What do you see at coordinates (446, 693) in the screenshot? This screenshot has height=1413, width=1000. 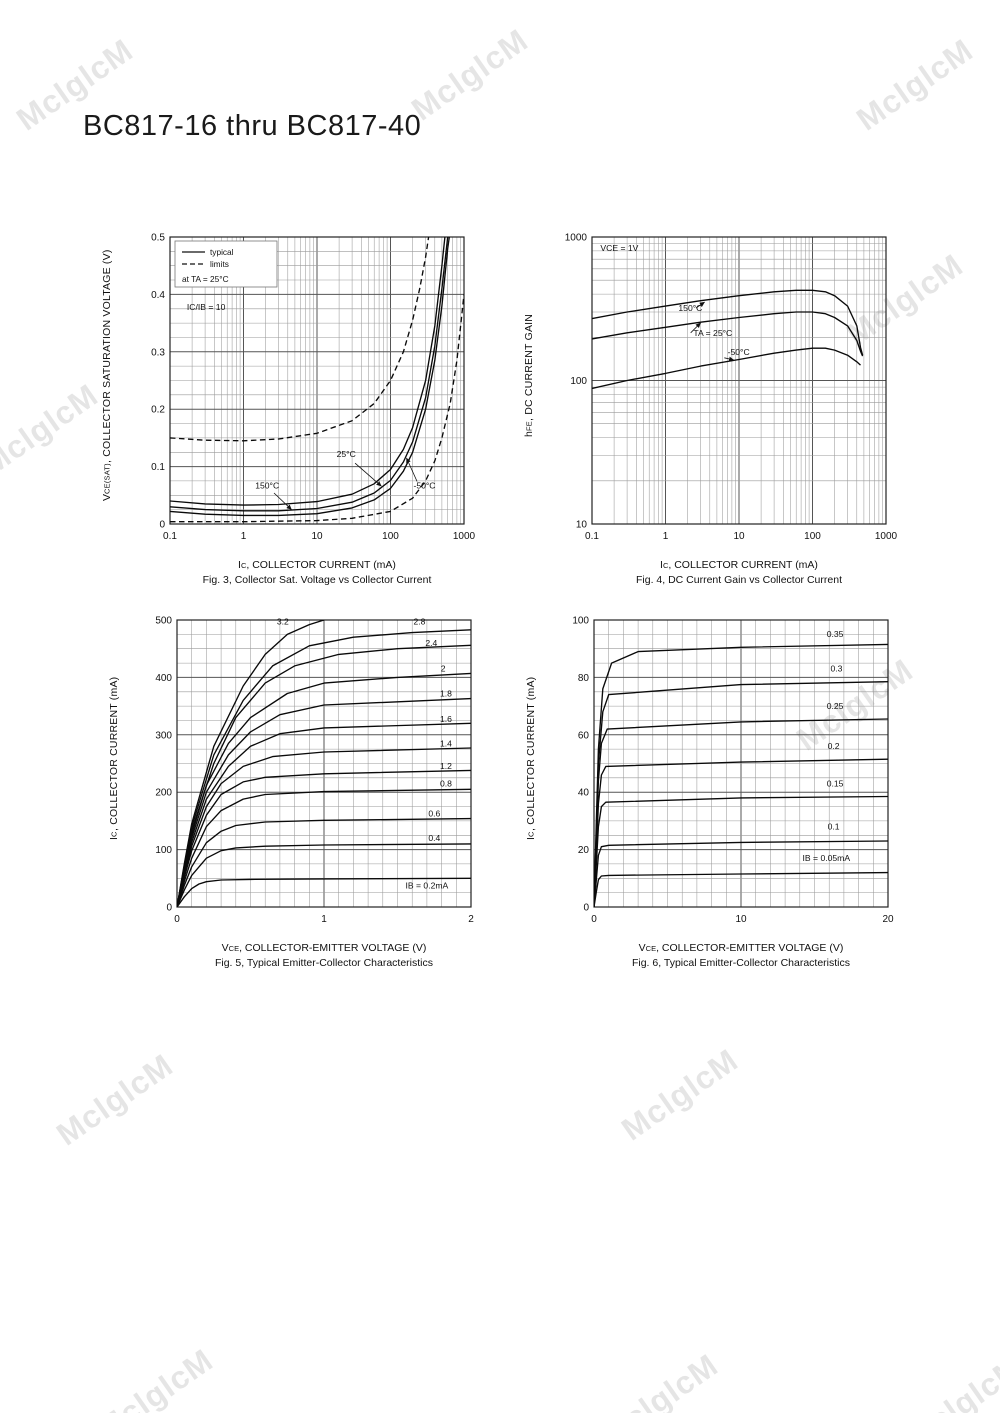 I see `svg-text: 1.8` at bounding box center [446, 693].